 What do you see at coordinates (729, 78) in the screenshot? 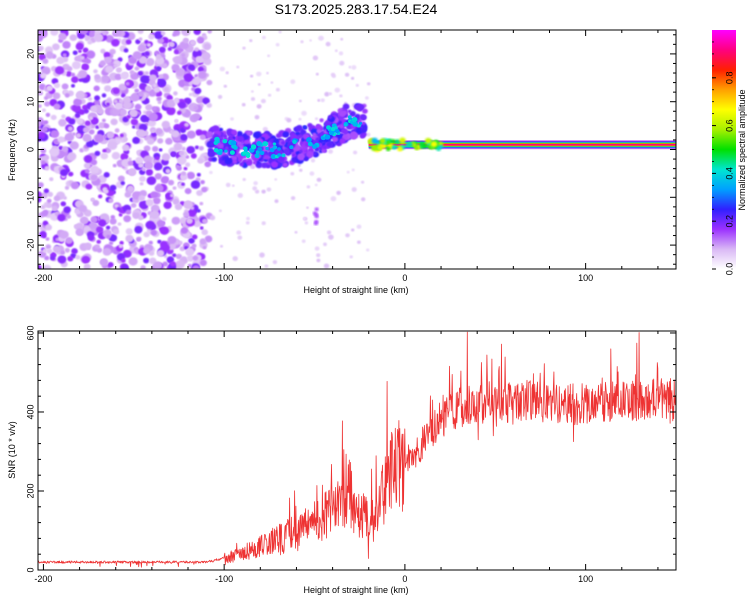
I see `colorbar-tick-label: 0.8` at bounding box center [729, 78].